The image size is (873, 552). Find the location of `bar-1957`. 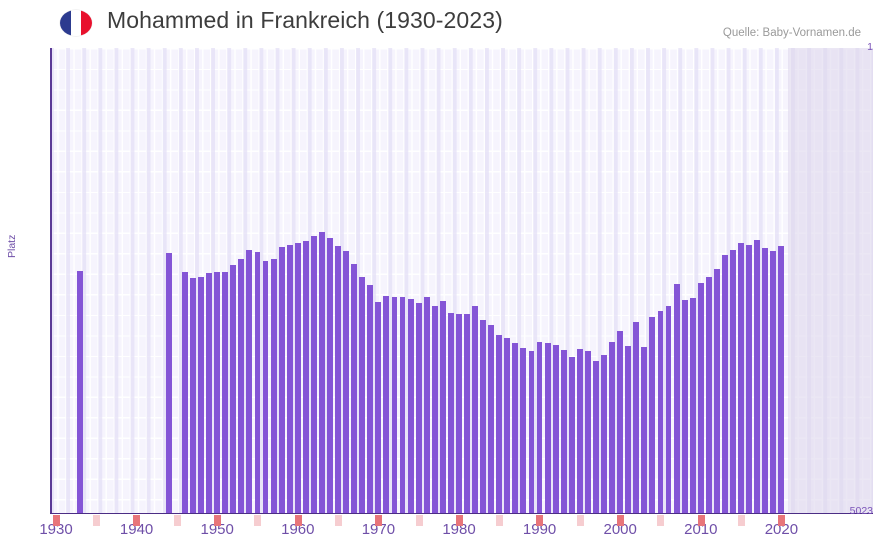

bar-1957 is located at coordinates (273, 385).